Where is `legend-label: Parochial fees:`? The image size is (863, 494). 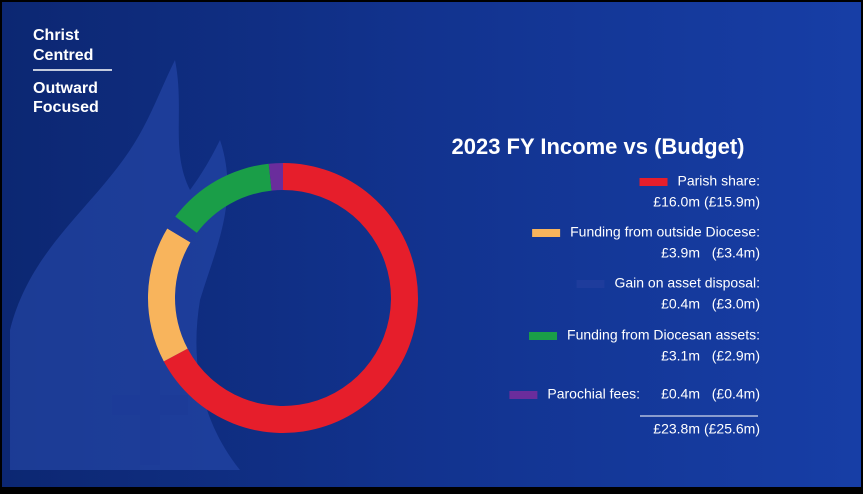
legend-label: Parochial fees: is located at coordinates (593, 394).